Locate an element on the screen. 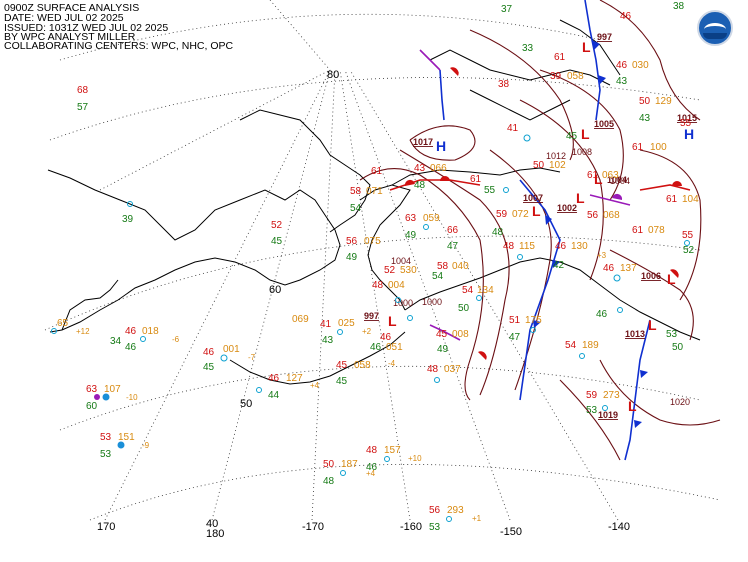 The height and width of the screenshot is (562, 748). station-pressure: 004 is located at coordinates (396, 285).